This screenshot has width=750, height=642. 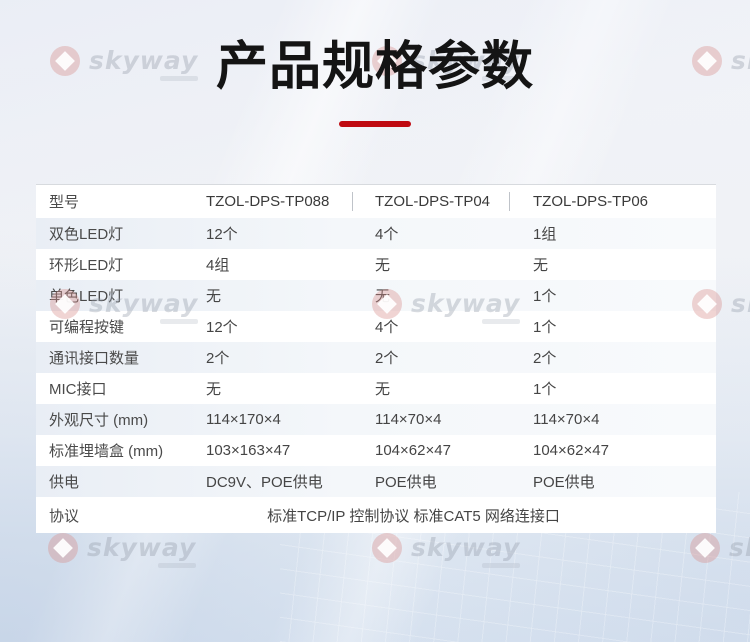 What do you see at coordinates (591, 201) in the screenshot?
I see `column-header-model-3: TZOL-DPS-TP06` at bounding box center [591, 201].